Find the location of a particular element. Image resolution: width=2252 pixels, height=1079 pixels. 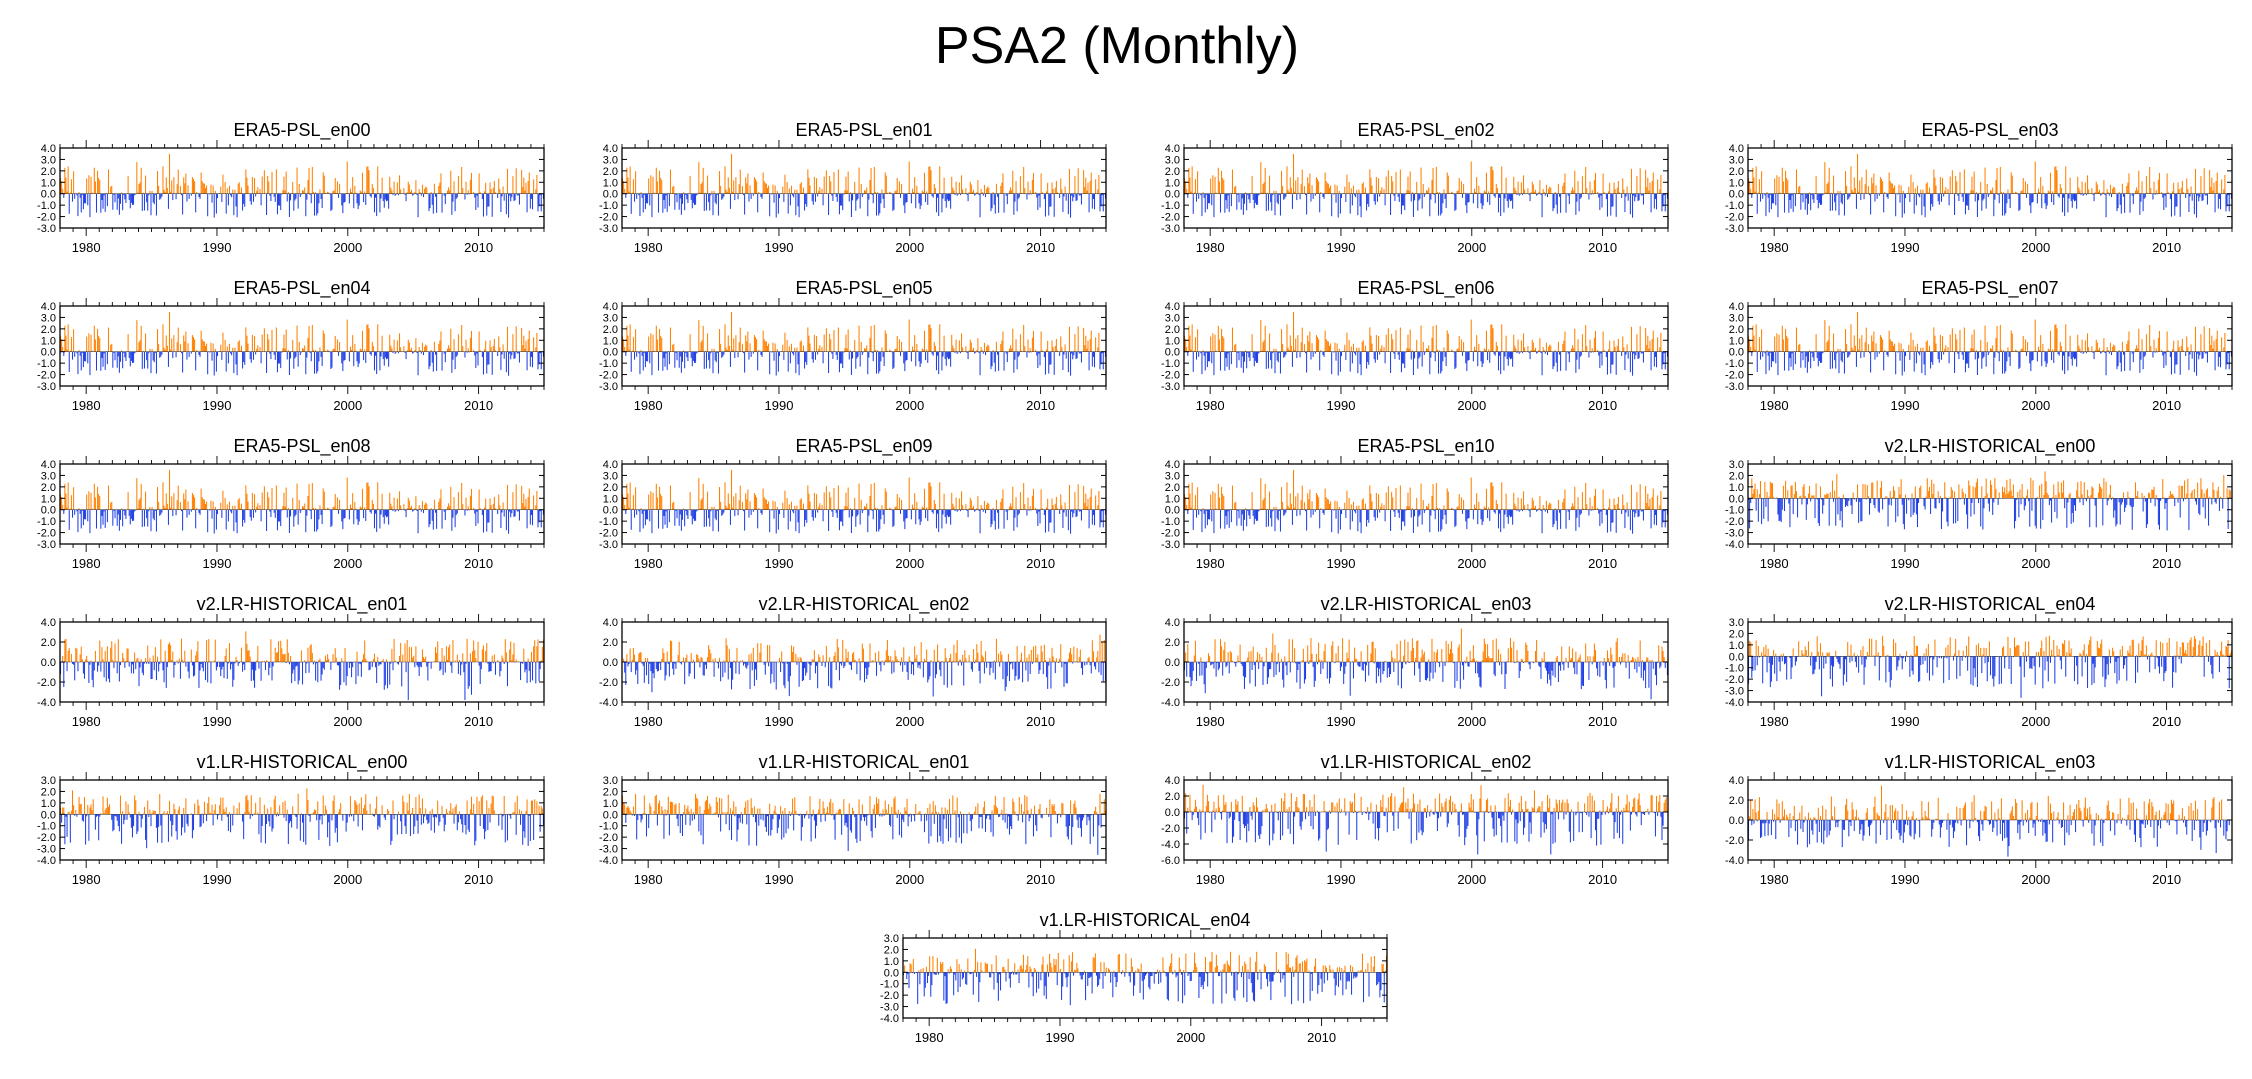

y-tick-label: -2.0 is located at coordinates (608, 376).